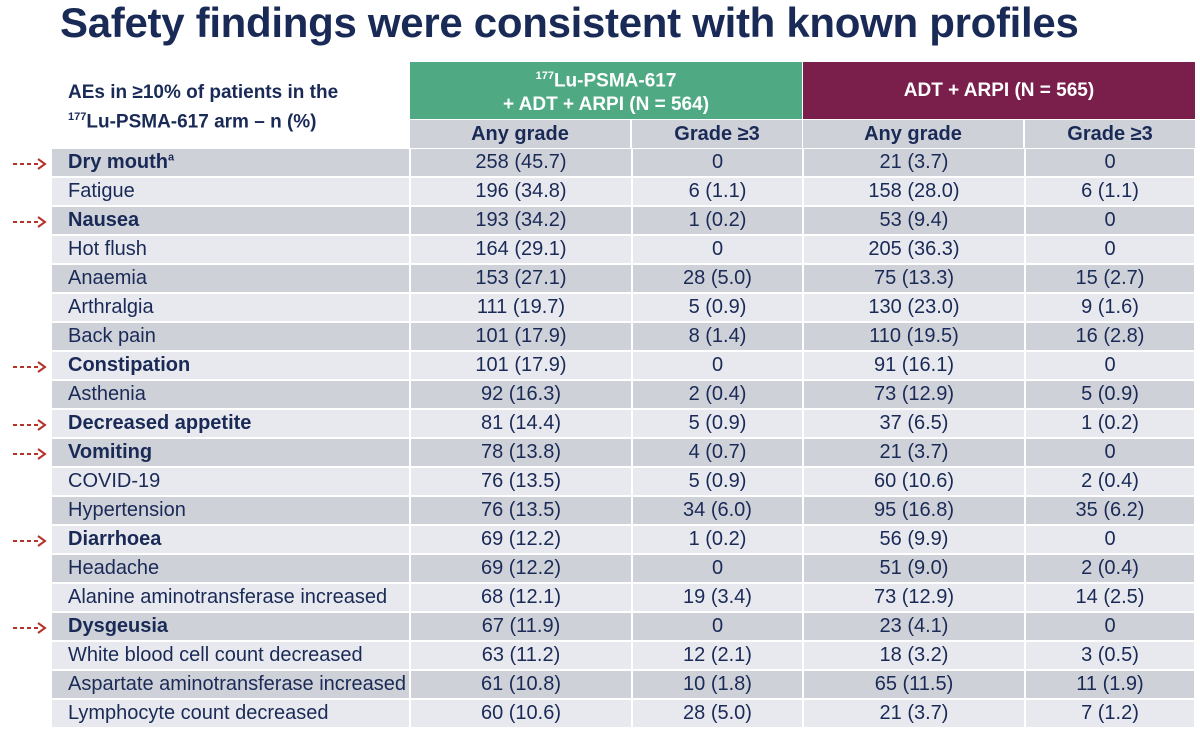 This screenshot has height=733, width=1200. Describe the element at coordinates (118, 626) in the screenshot. I see `ae-name-cell-text: Dysgeusia` at that location.